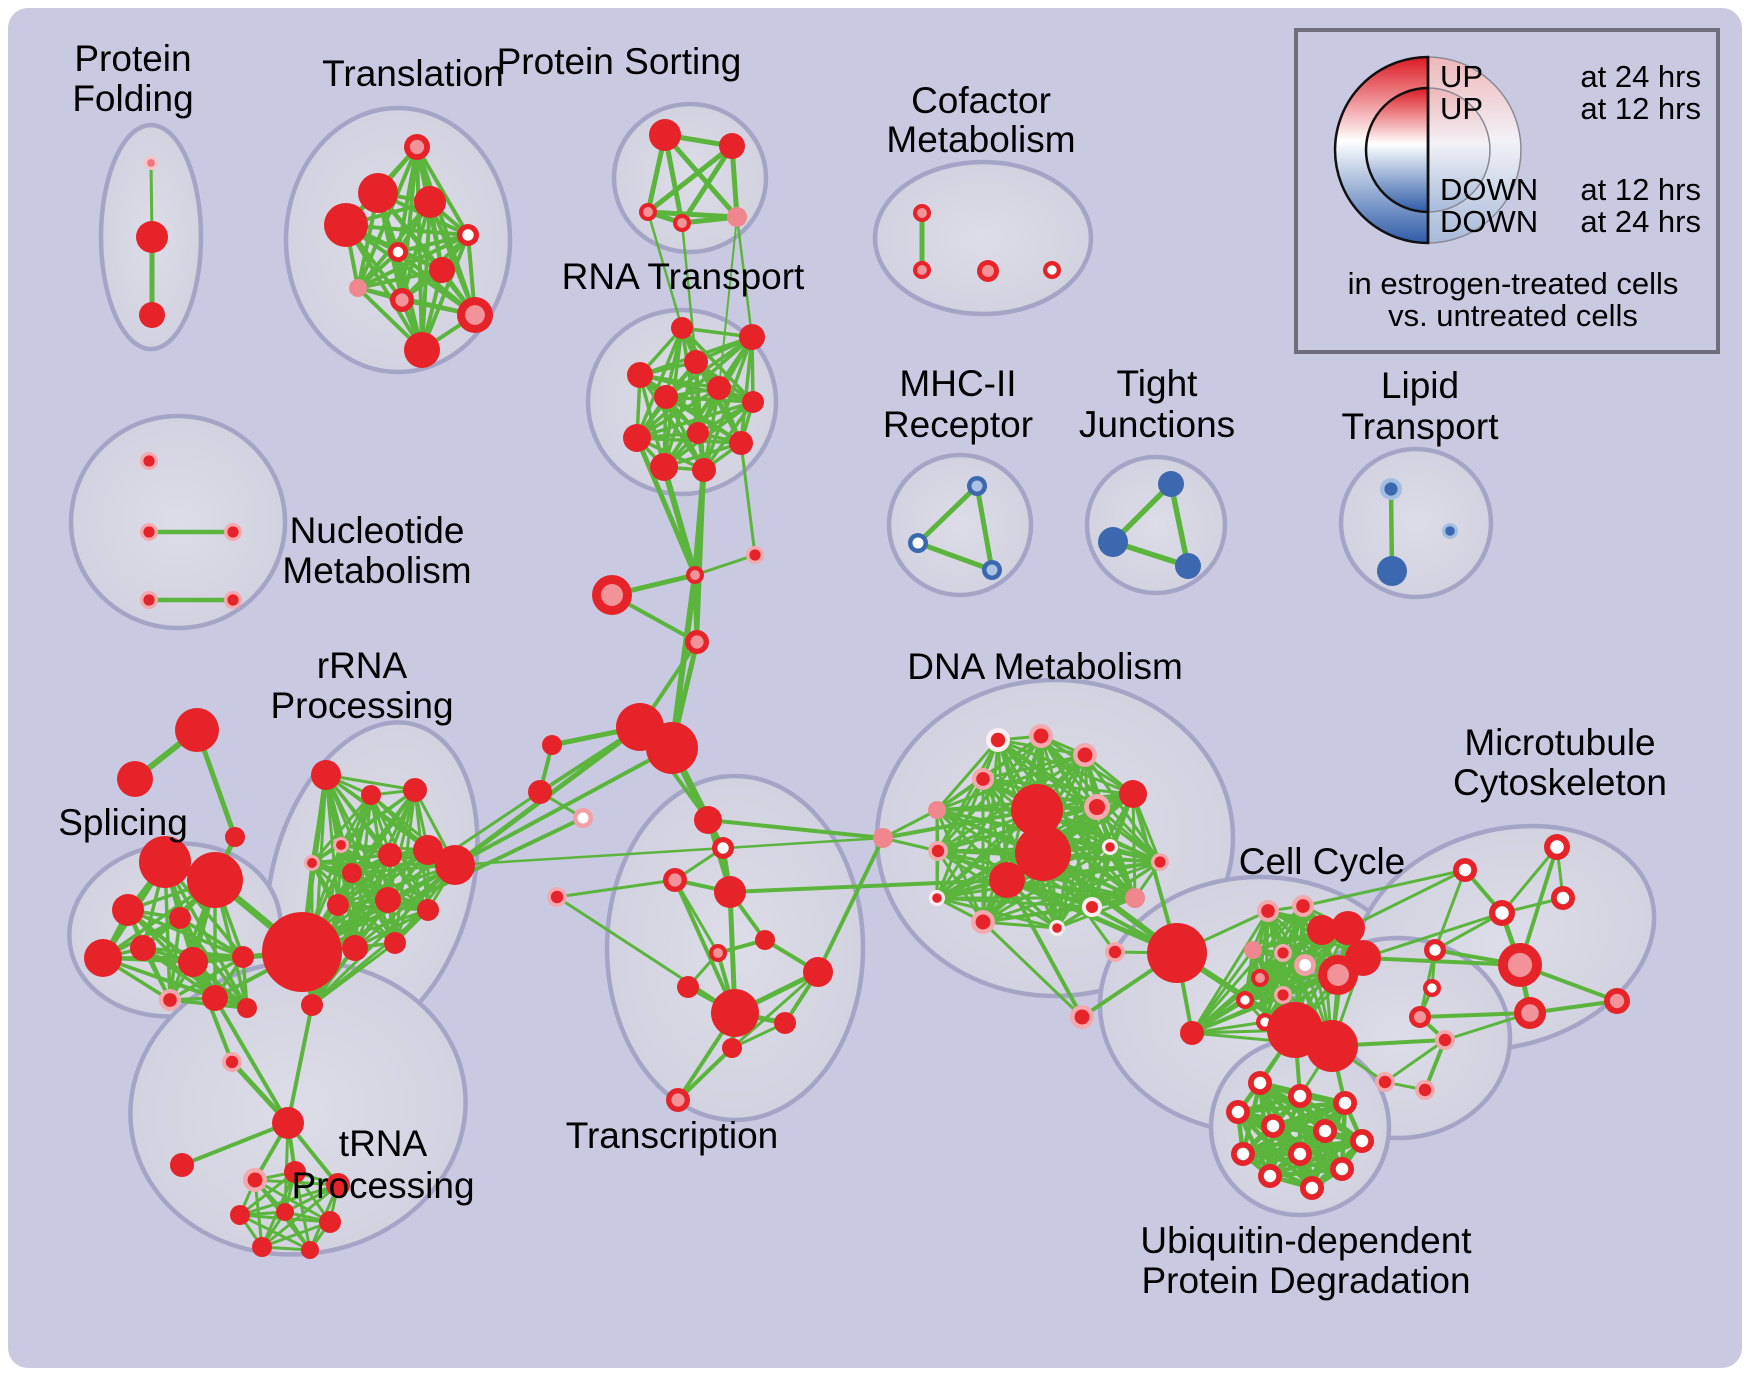  Describe the element at coordinates (983, 779) in the screenshot. I see `gene-node-d4` at that location.